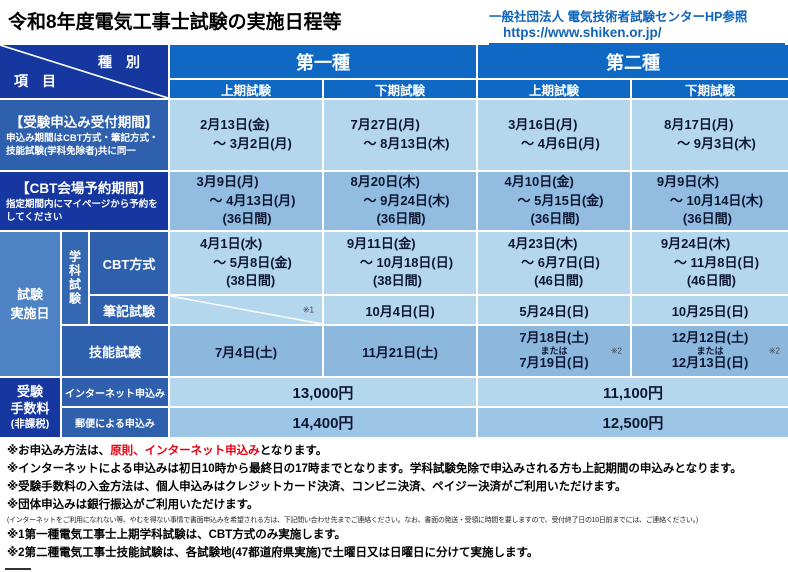 This screenshot has height=572, width=788. I want to click on note-1-cbt-only: ※1第一種電気工事士上期学科試験は、CBT方式のみ実施します。, so click(177, 535).